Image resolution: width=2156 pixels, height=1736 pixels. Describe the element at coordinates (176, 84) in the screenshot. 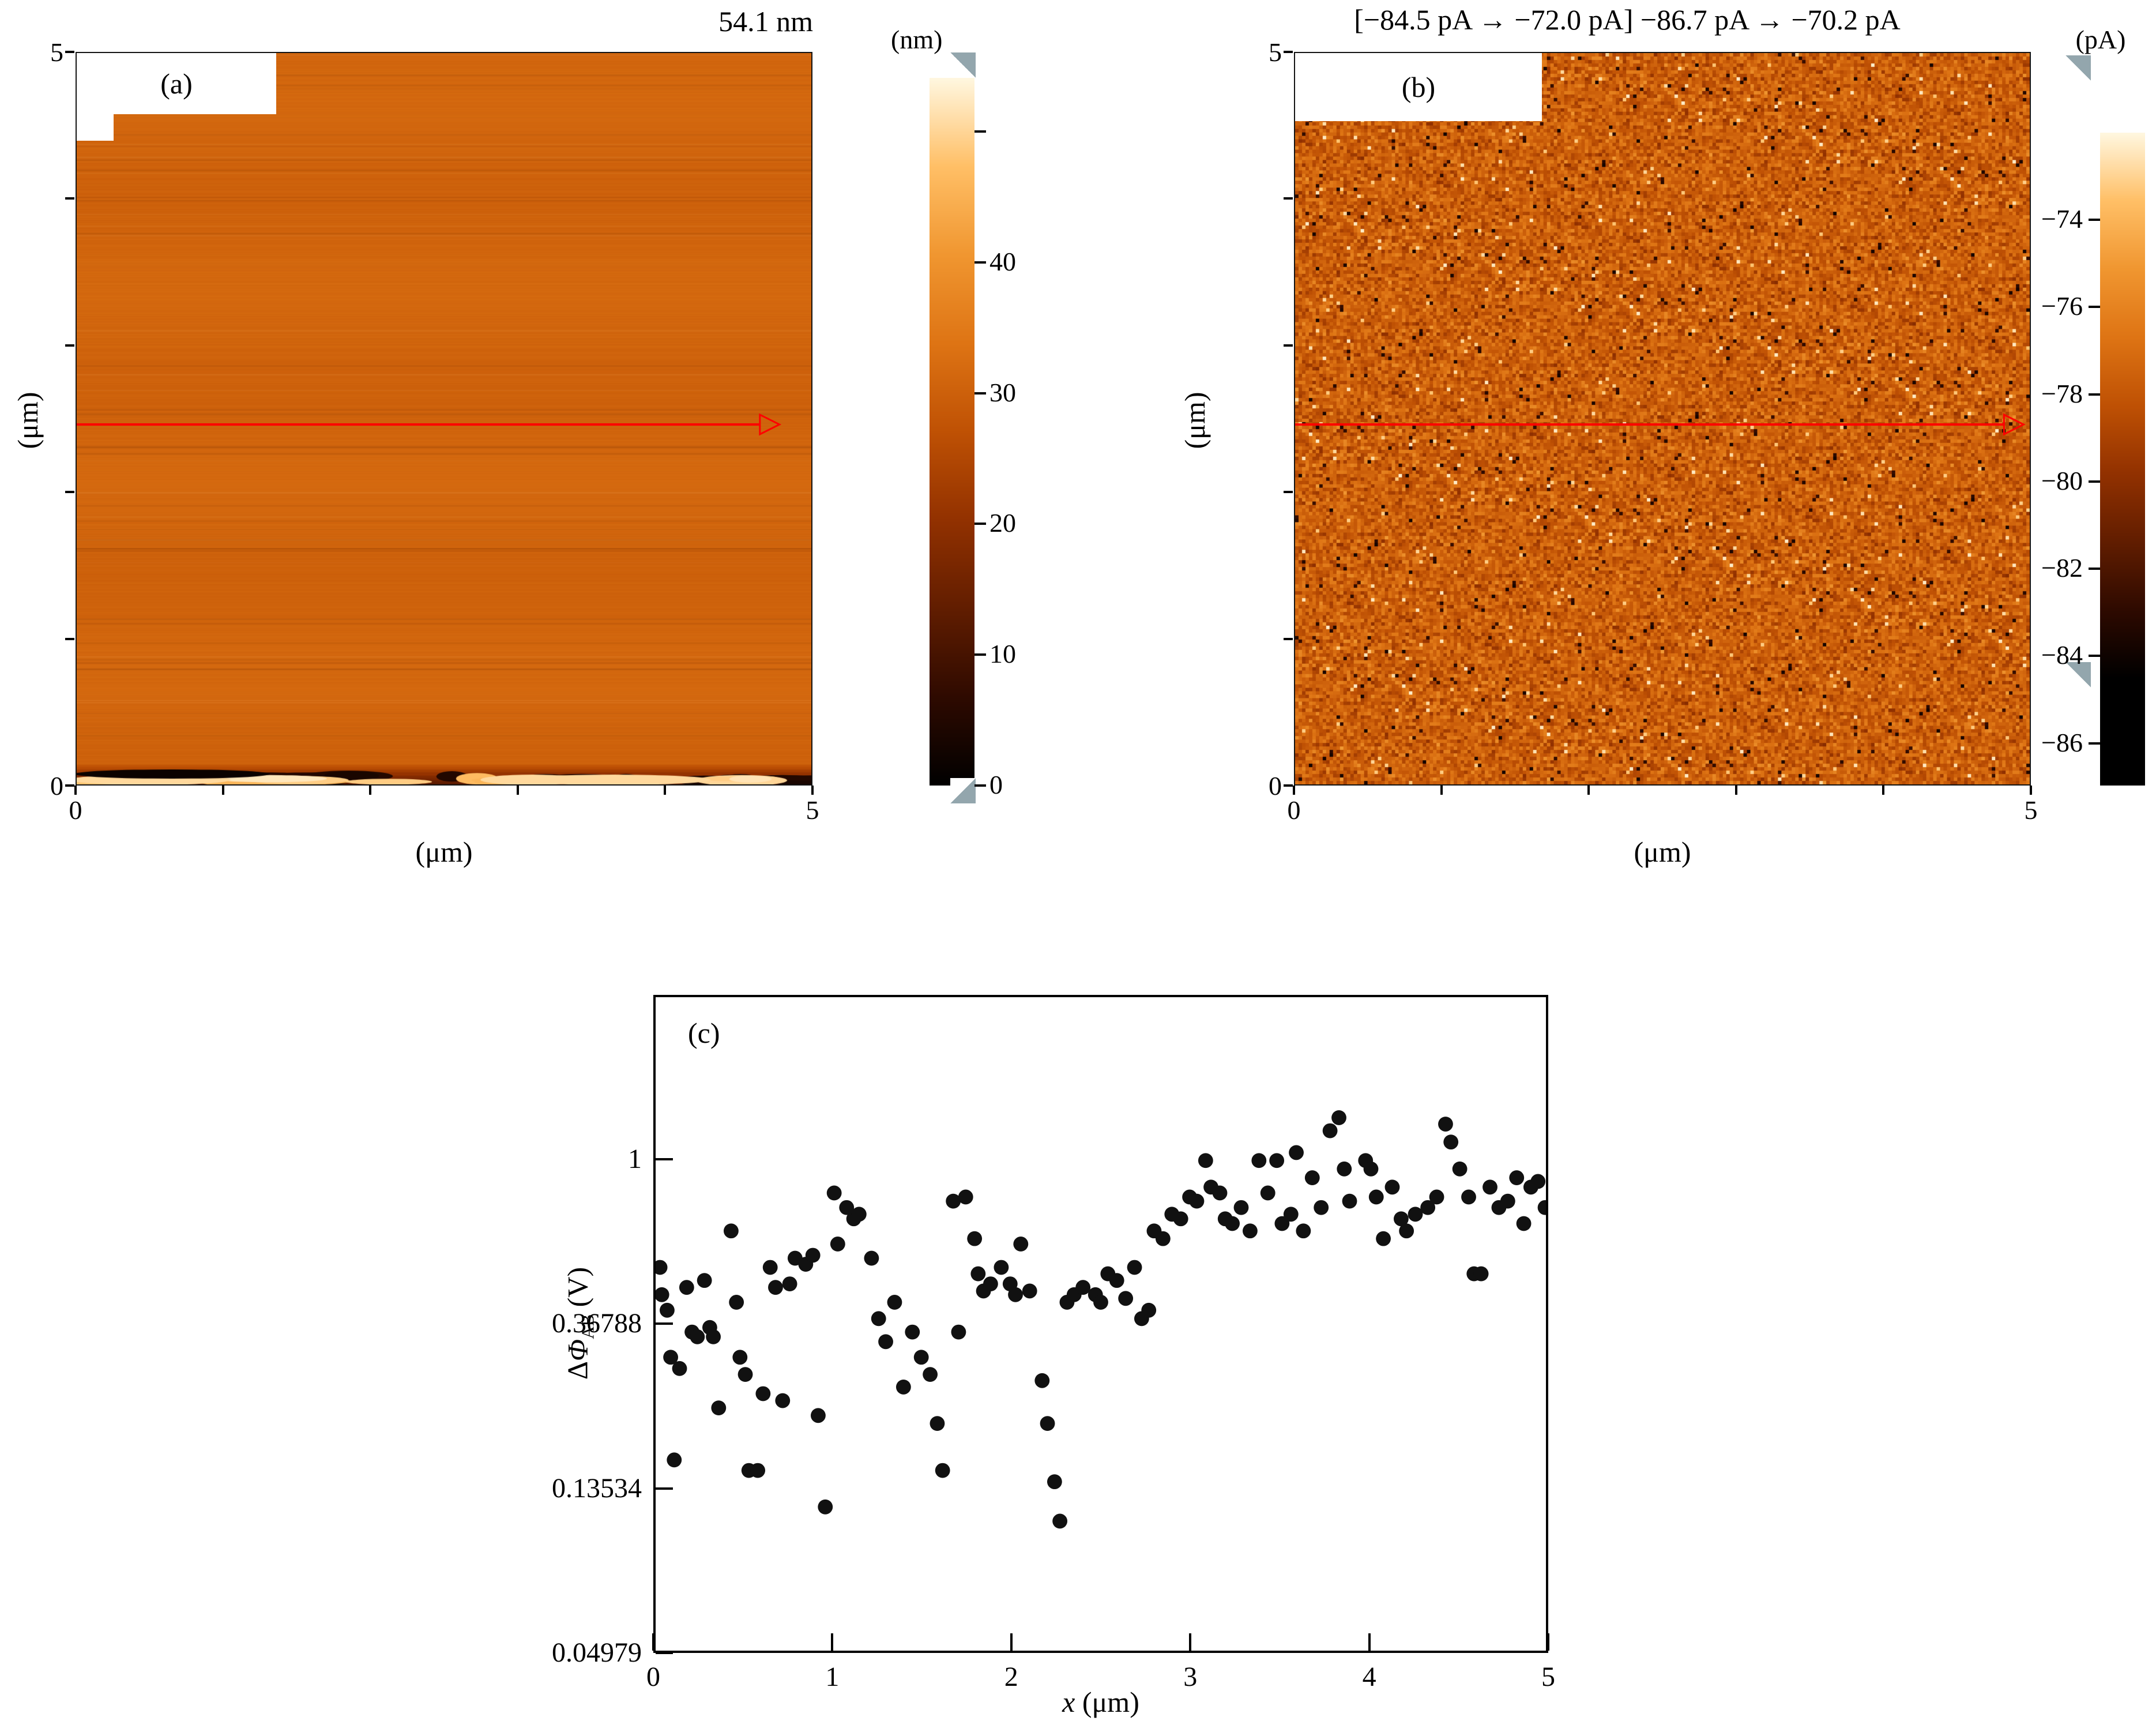

I see `panel-a-label-box: (a)` at that location.